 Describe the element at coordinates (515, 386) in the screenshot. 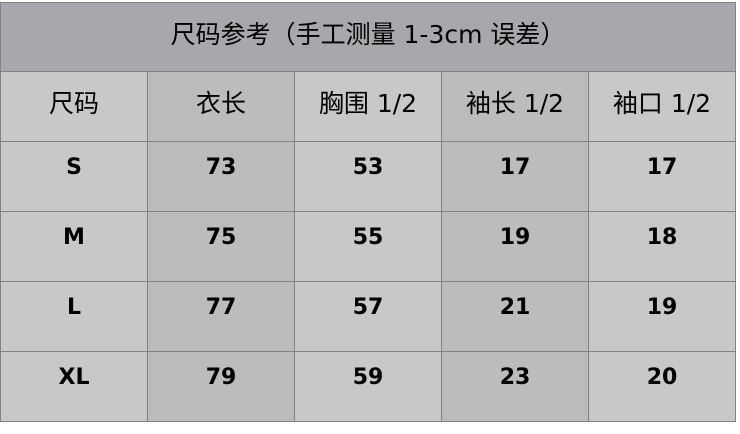

I see `cell-sleeve-length: 23` at that location.